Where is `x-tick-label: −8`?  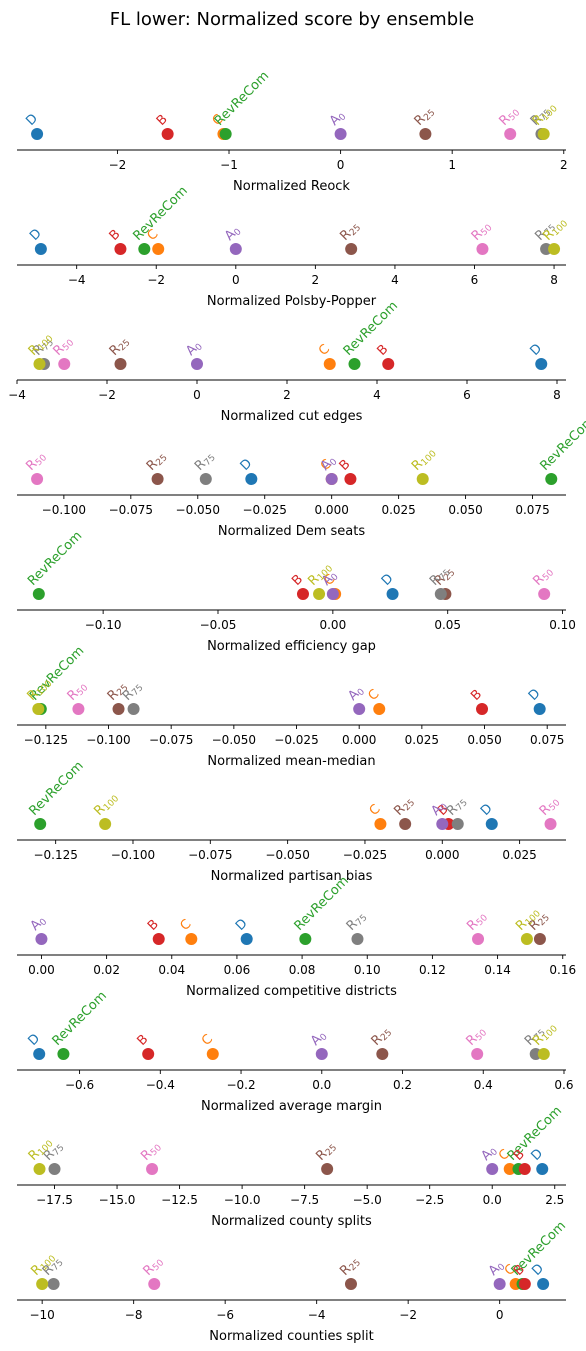 x-tick-label: −8 is located at coordinates (134, 1315).